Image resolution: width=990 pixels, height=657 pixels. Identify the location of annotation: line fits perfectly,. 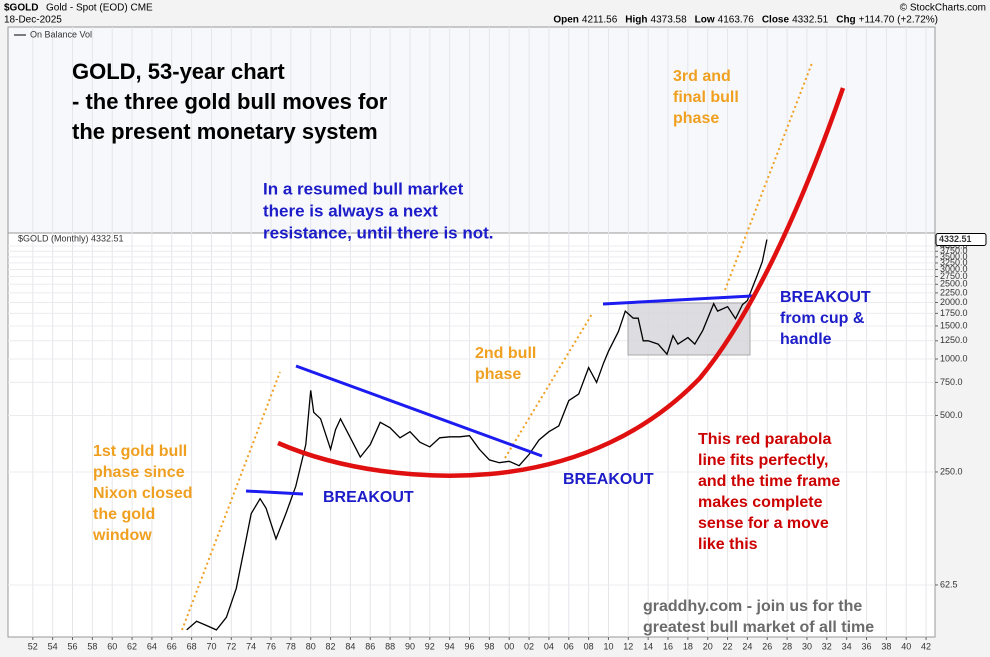
(763, 460).